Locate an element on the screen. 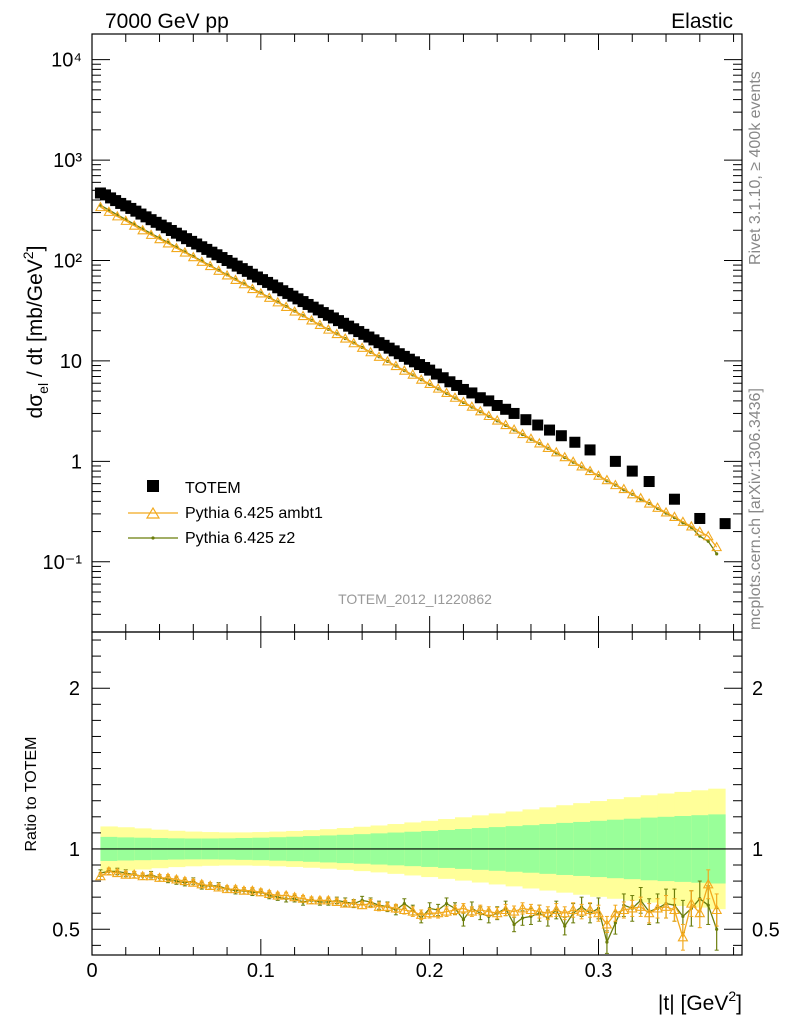 The width and height of the screenshot is (786, 1024). mcplots-info: mcplots.cern.ch [arXiv:1306.3436] is located at coordinates (755, 509).